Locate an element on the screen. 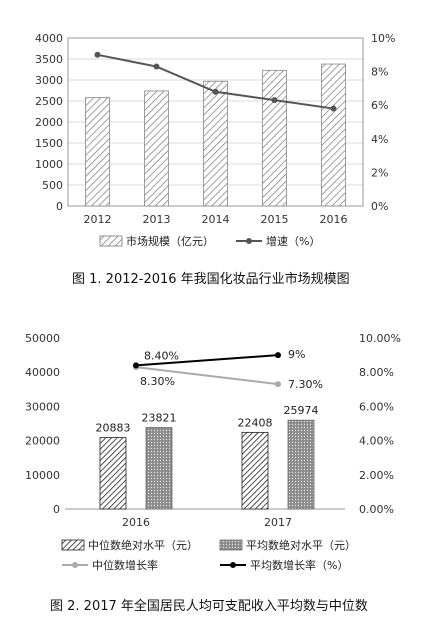 This screenshot has width=426, height=623. chart2-y-right-ticks: 0.00% 2.00% 4.00% 6.00% 8.00% 10.00% is located at coordinates (380, 424).